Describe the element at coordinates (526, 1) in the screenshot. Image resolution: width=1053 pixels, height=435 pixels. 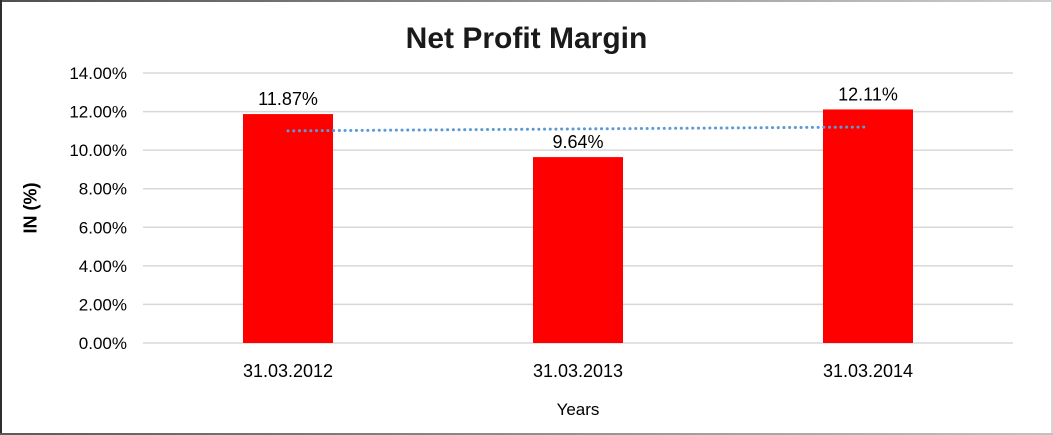
I see `frame-border-top` at that location.